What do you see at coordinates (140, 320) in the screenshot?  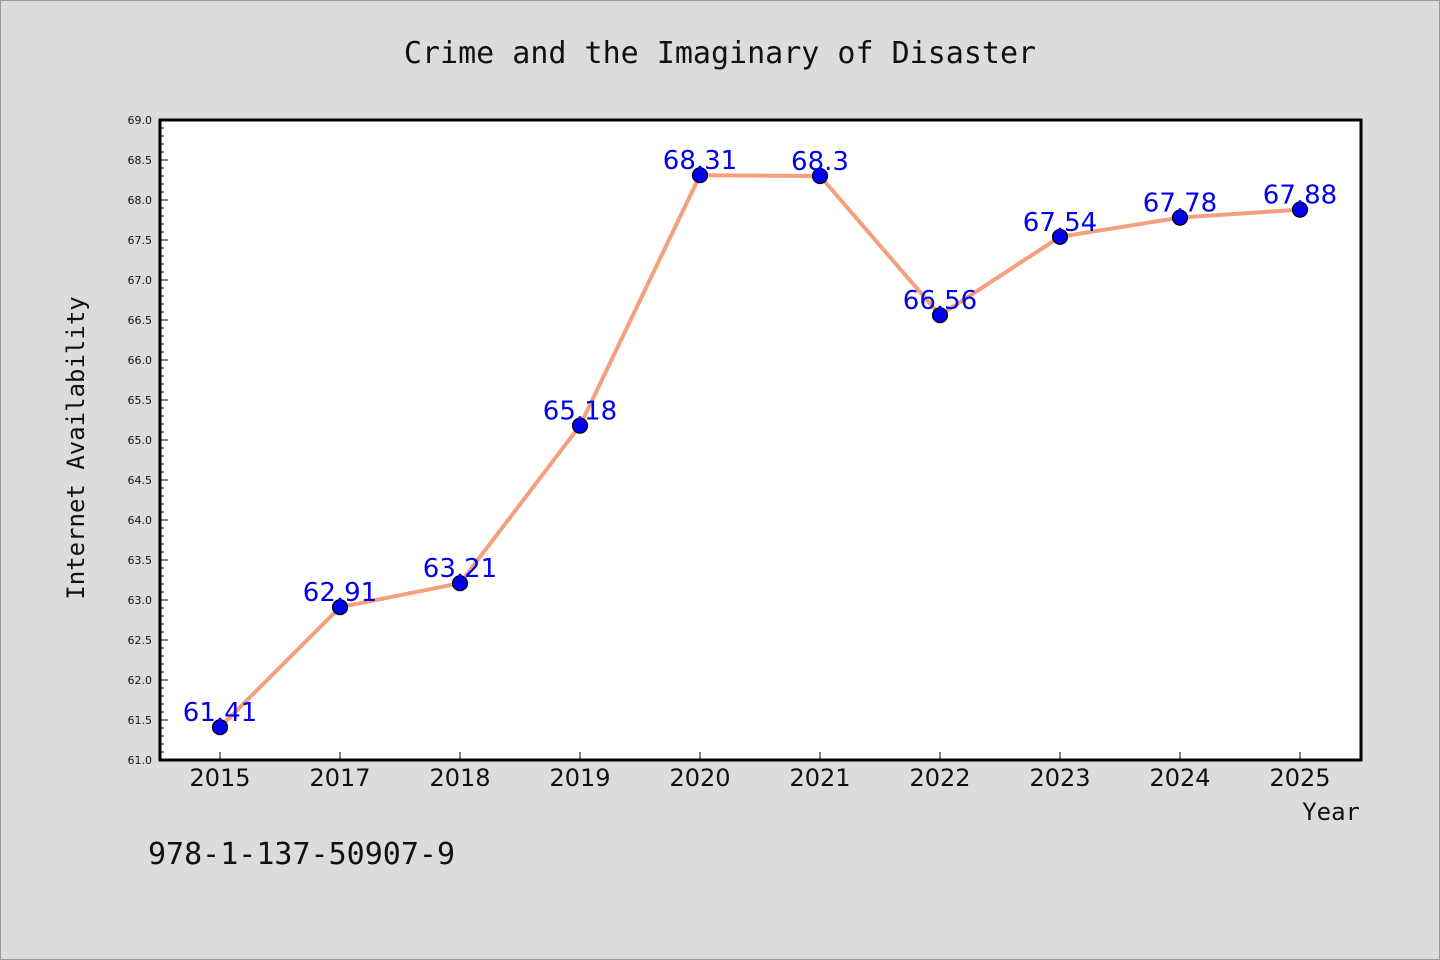 I see `y-tick-label: 66.5` at bounding box center [140, 320].